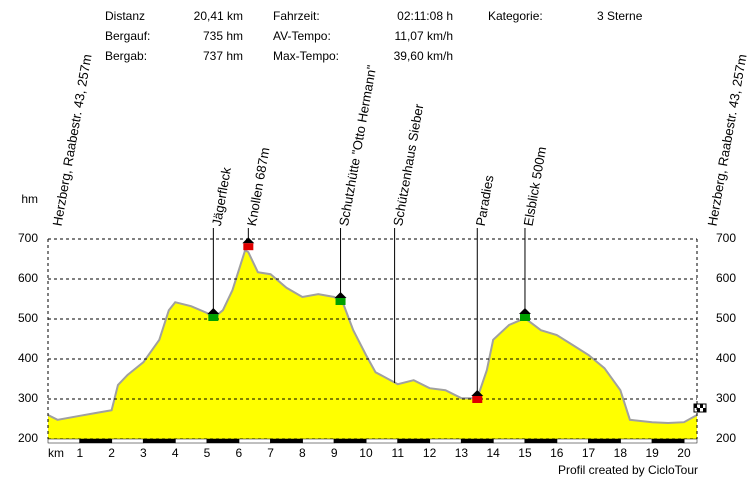 The image size is (749, 479). I want to click on annotation-label: Jägerfleck, so click(221, 196).